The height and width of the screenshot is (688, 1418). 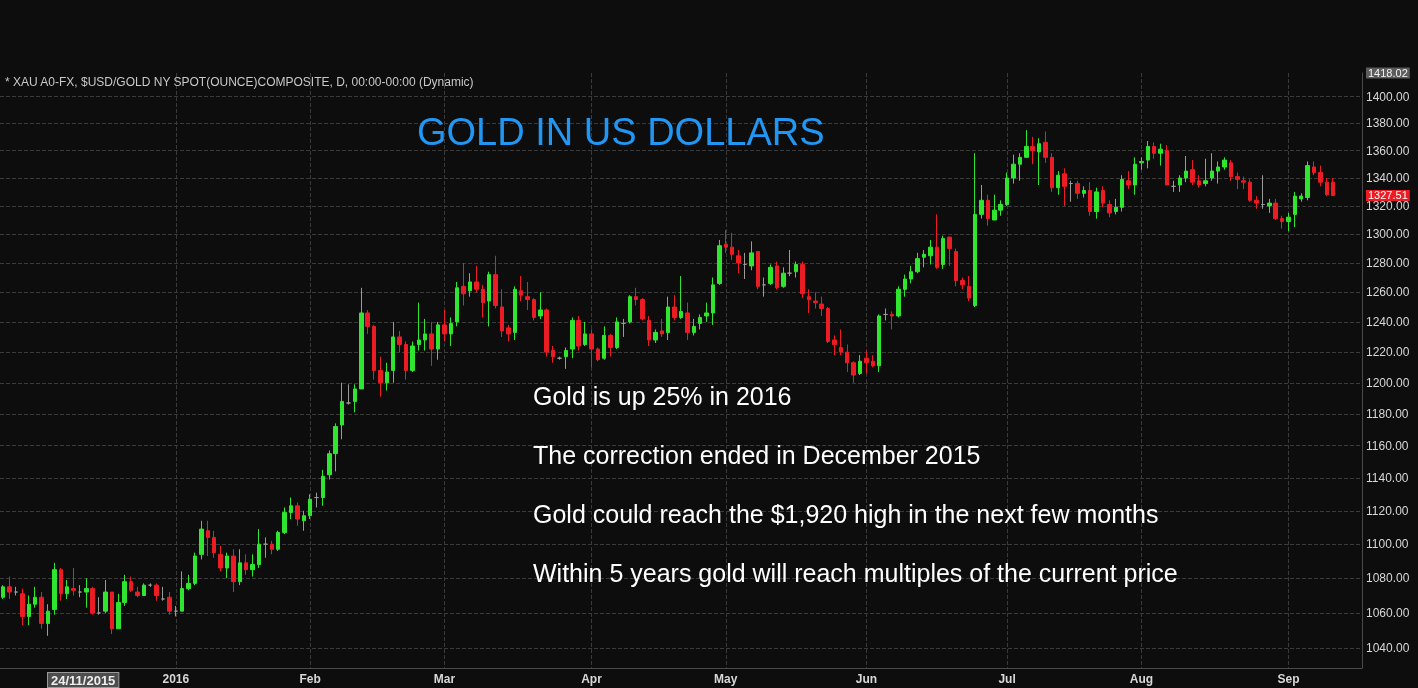 What do you see at coordinates (1388, 292) in the screenshot?
I see `y-tick-label: 1260.00` at bounding box center [1388, 292].